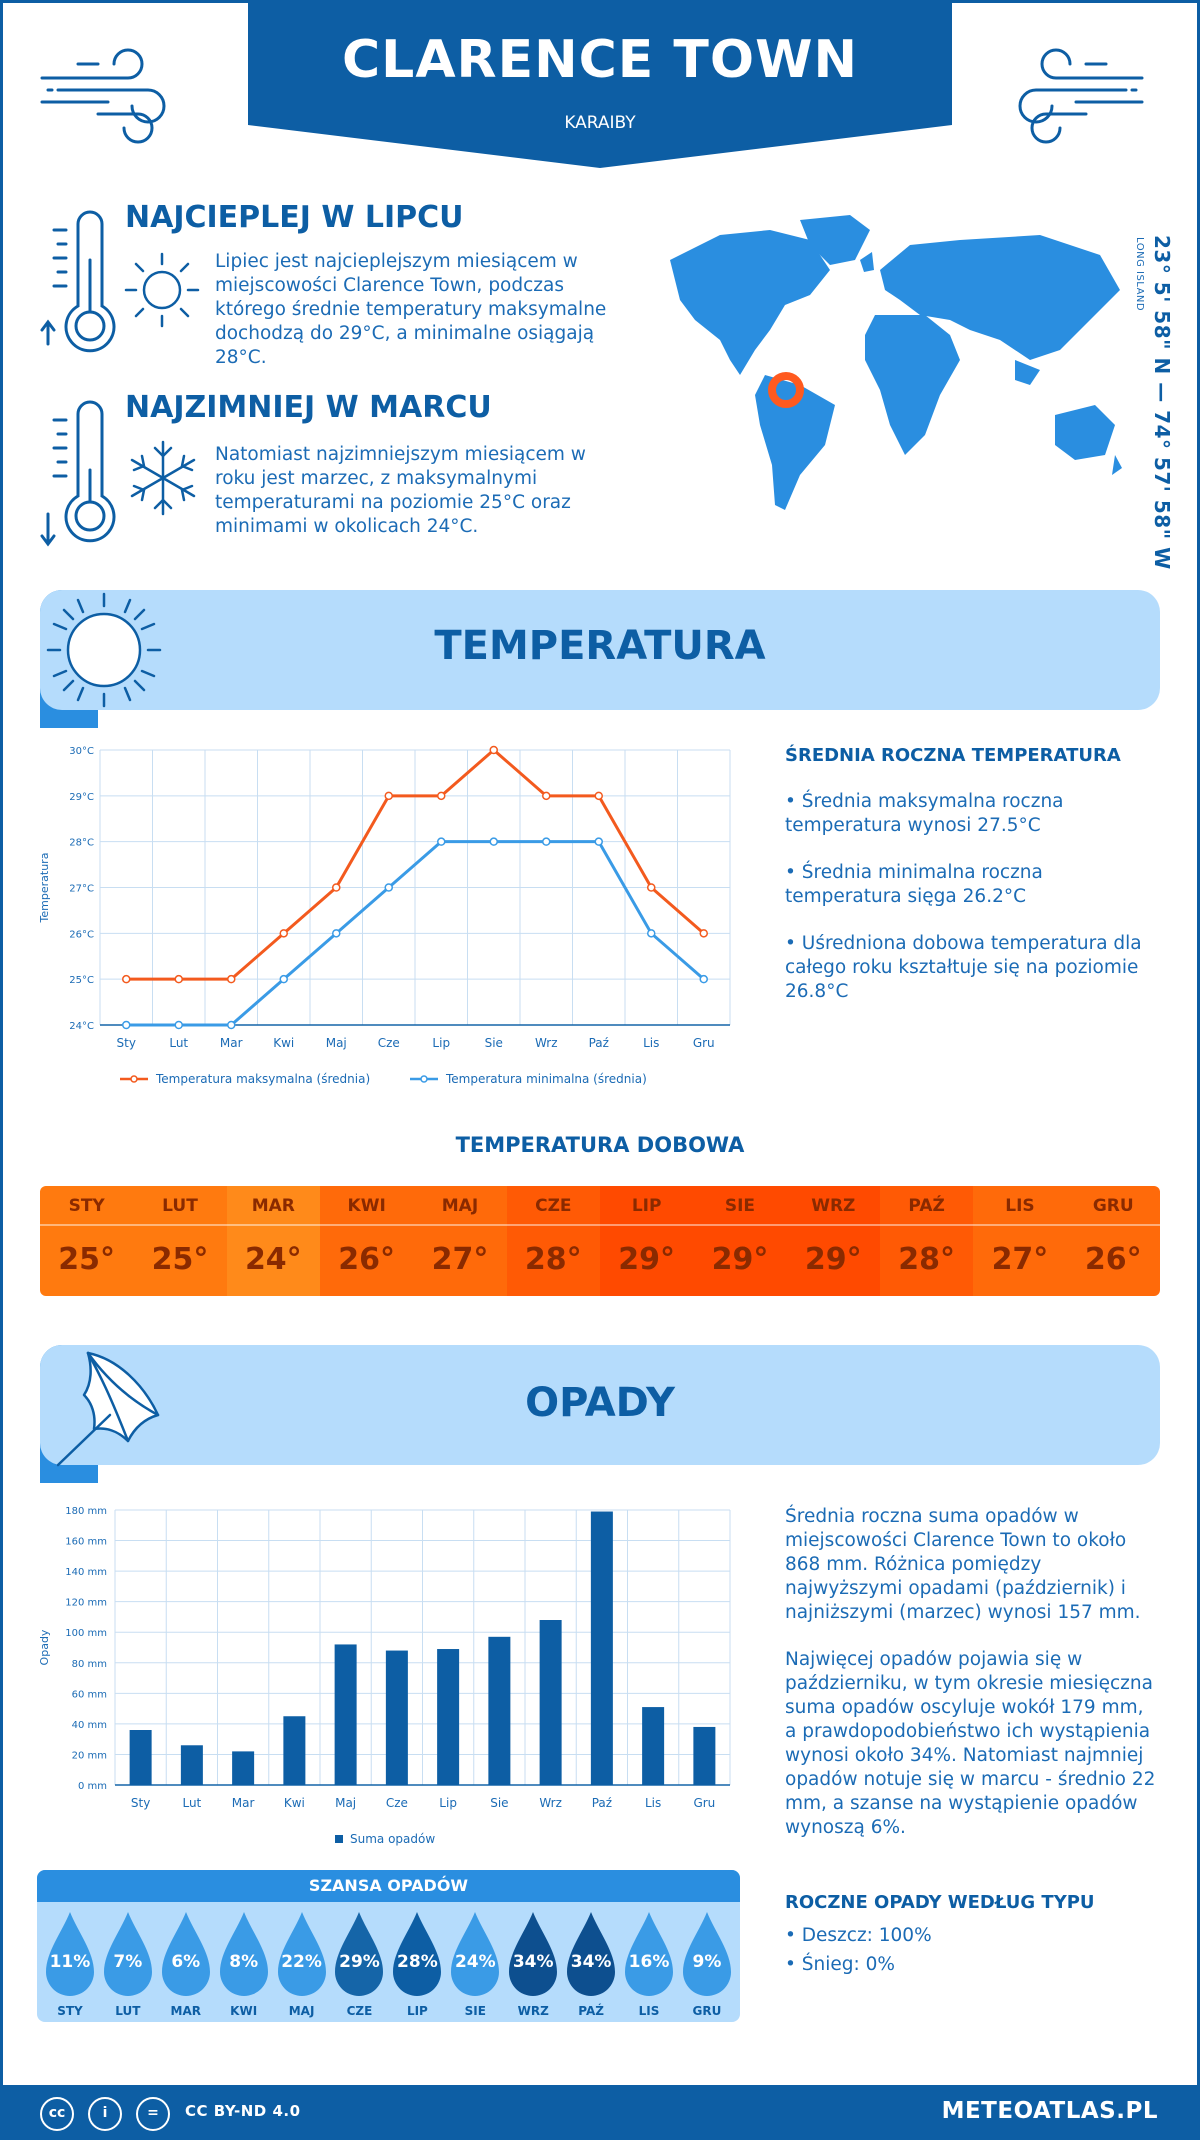 This screenshot has height=2140, width=1200. Describe the element at coordinates (81, 843) in the screenshot. I see `y-tick-label: 28°C` at that location.